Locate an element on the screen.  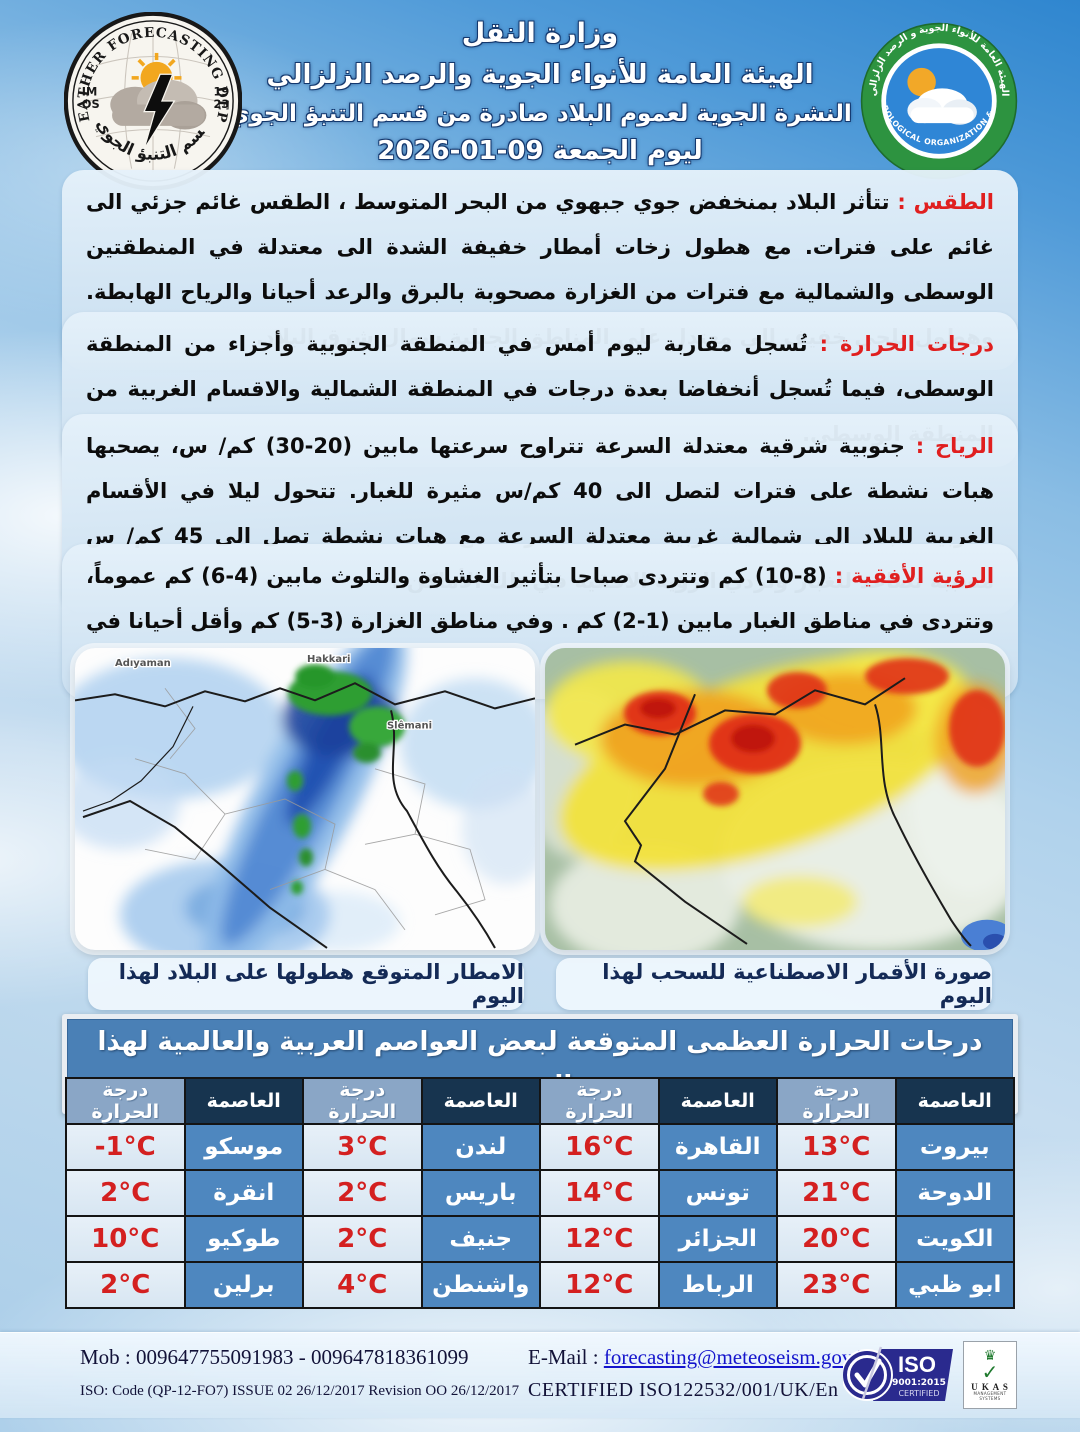
satellite-cloud-map is located at coordinates (775, 799).